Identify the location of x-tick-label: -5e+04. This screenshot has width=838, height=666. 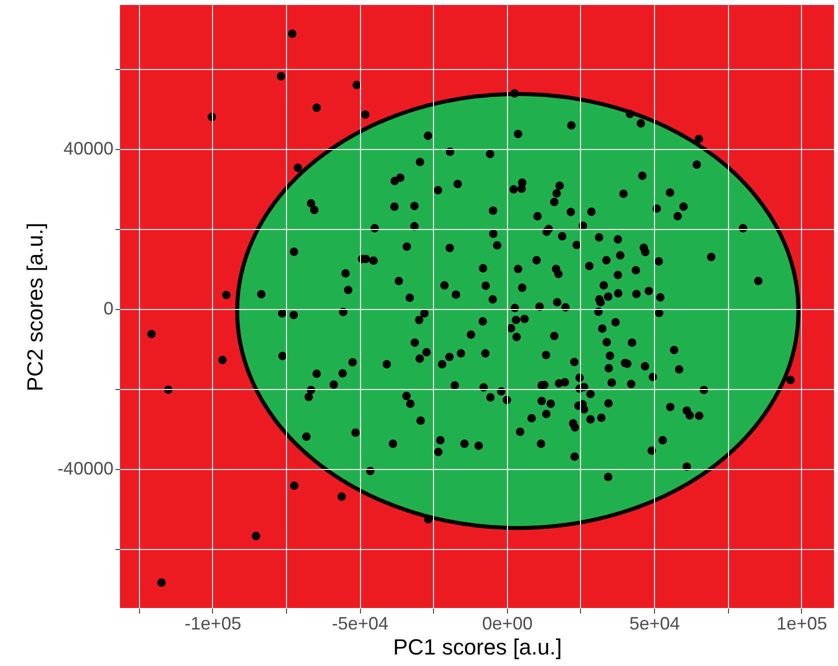
(360, 624).